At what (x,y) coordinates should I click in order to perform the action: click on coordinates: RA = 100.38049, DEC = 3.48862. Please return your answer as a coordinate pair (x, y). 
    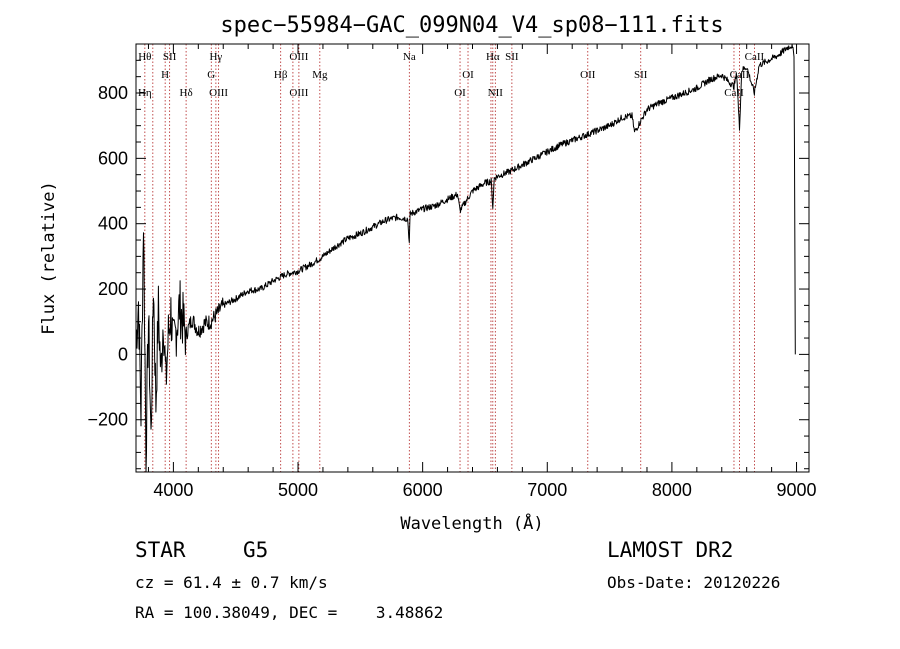
    Looking at the image, I should click on (289, 612).